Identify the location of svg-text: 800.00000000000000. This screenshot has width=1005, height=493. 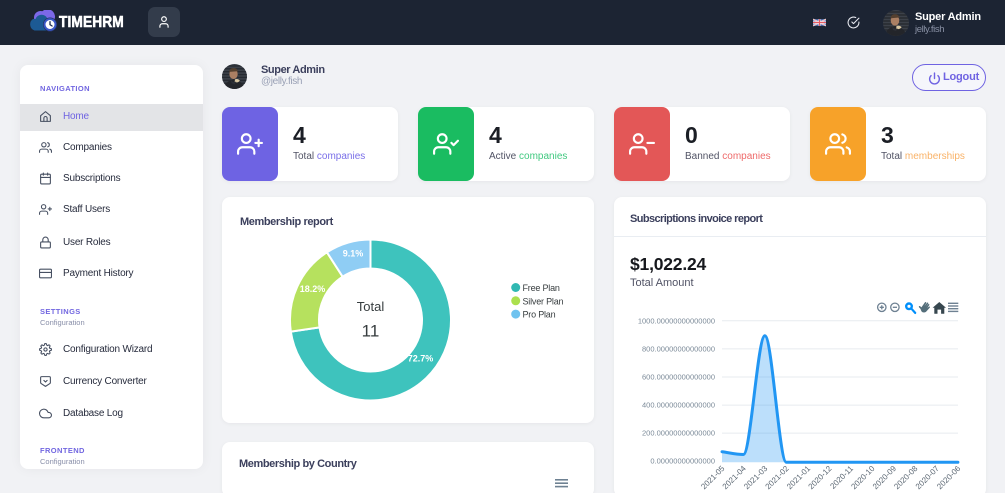
(678, 348).